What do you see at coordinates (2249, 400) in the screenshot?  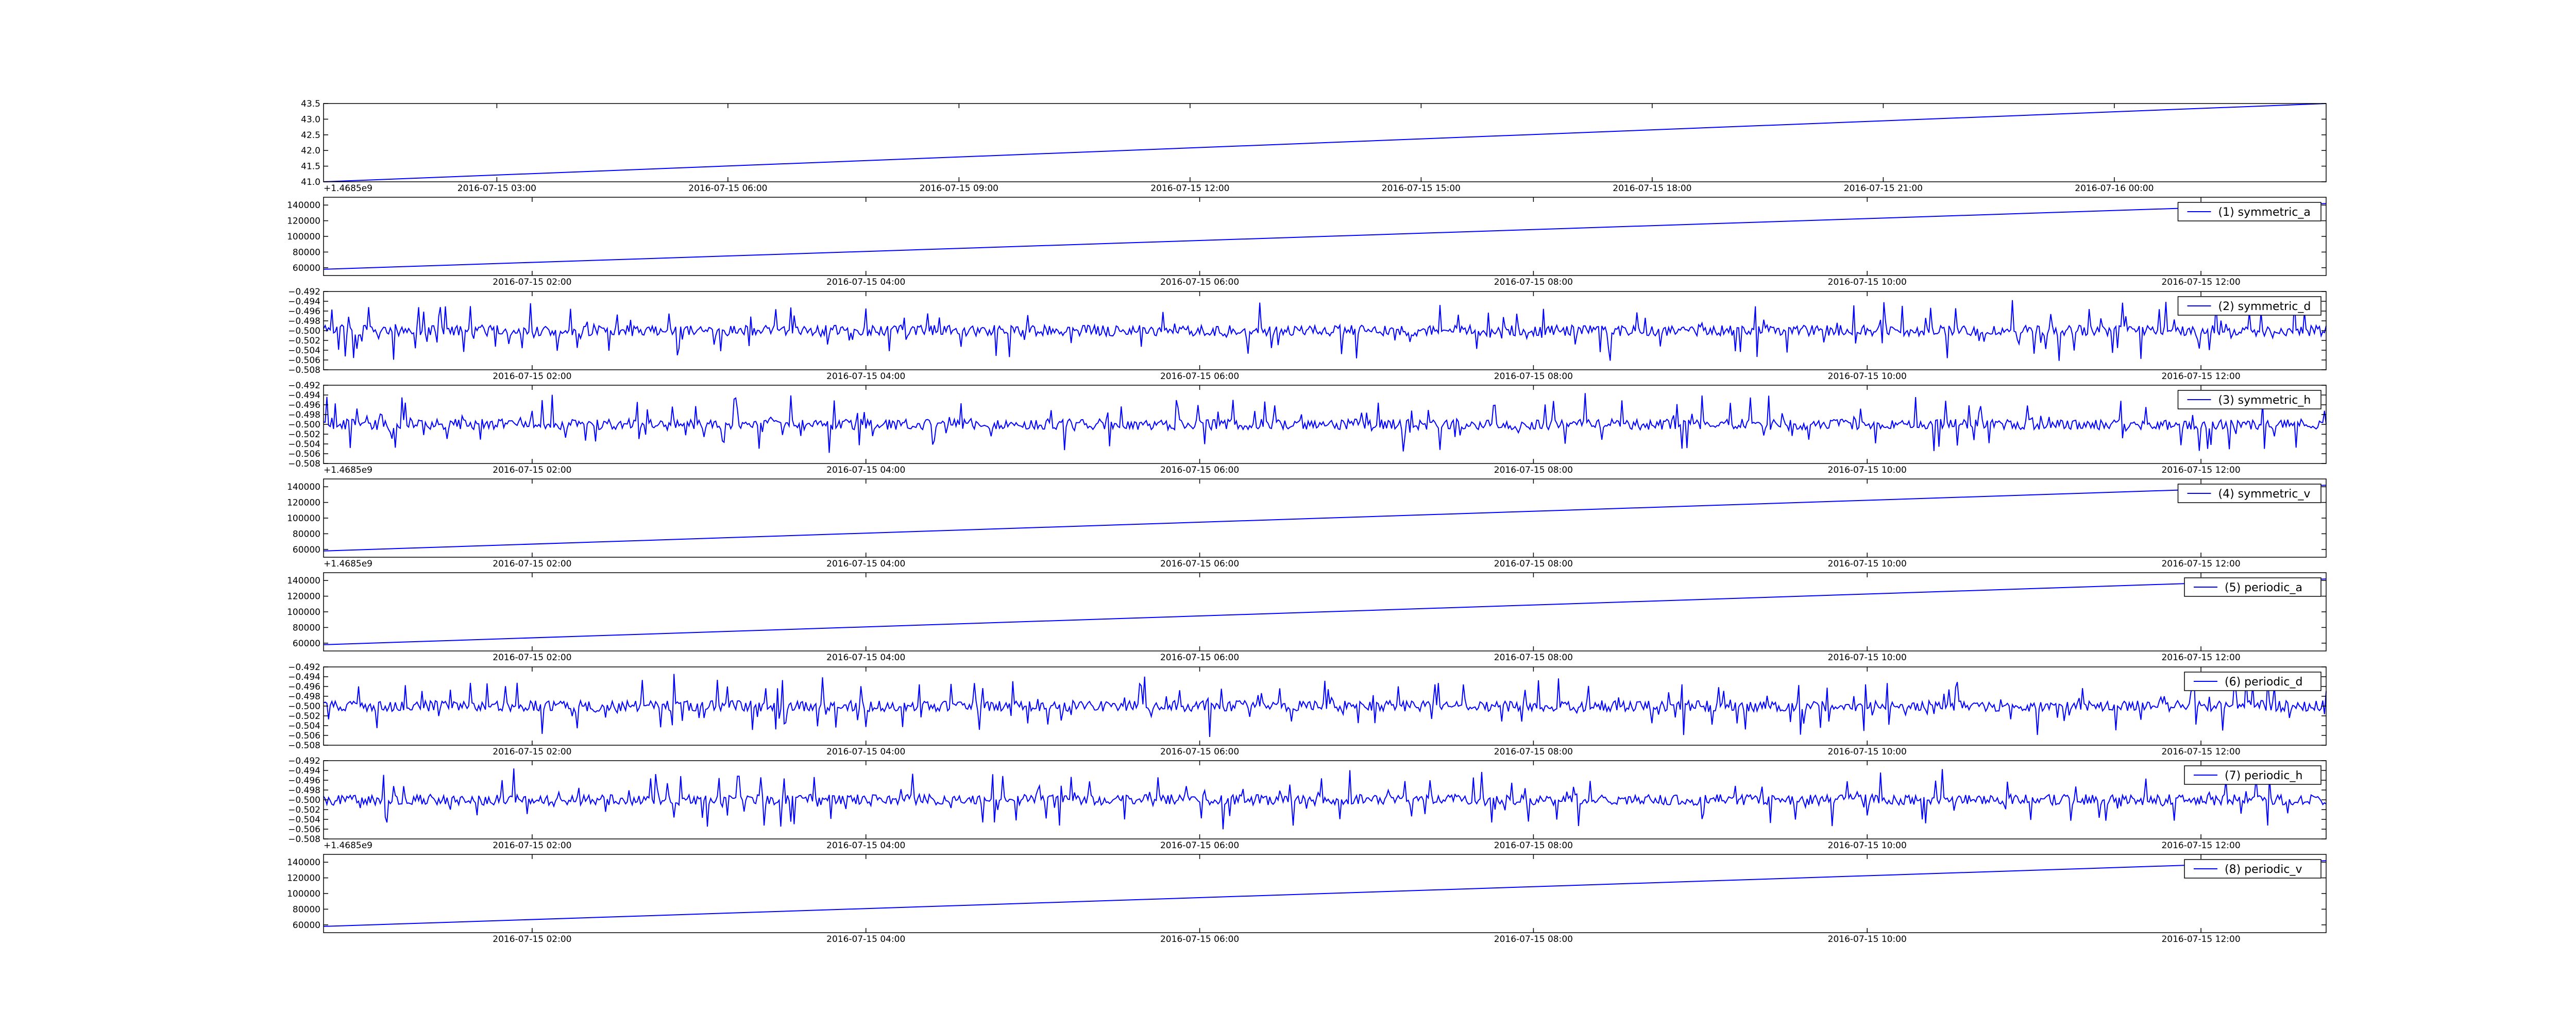 I see `legend-3: (3) symmetric_h` at bounding box center [2249, 400].